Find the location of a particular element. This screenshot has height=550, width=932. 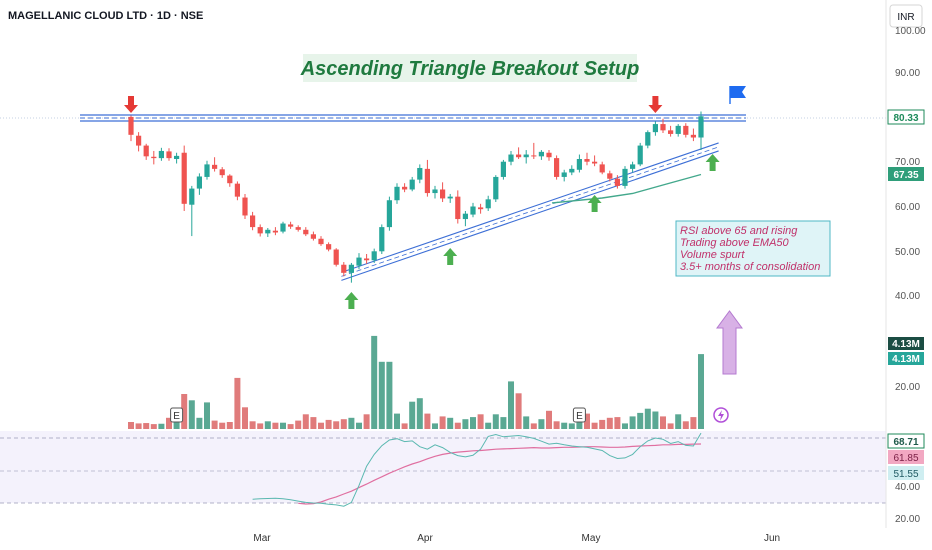

ema50-label: 67.35 is located at coordinates (905, 175).